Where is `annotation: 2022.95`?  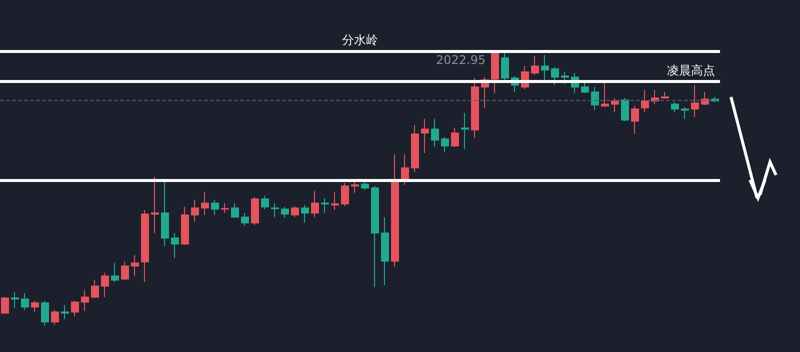 annotation: 2022.95 is located at coordinates (461, 60).